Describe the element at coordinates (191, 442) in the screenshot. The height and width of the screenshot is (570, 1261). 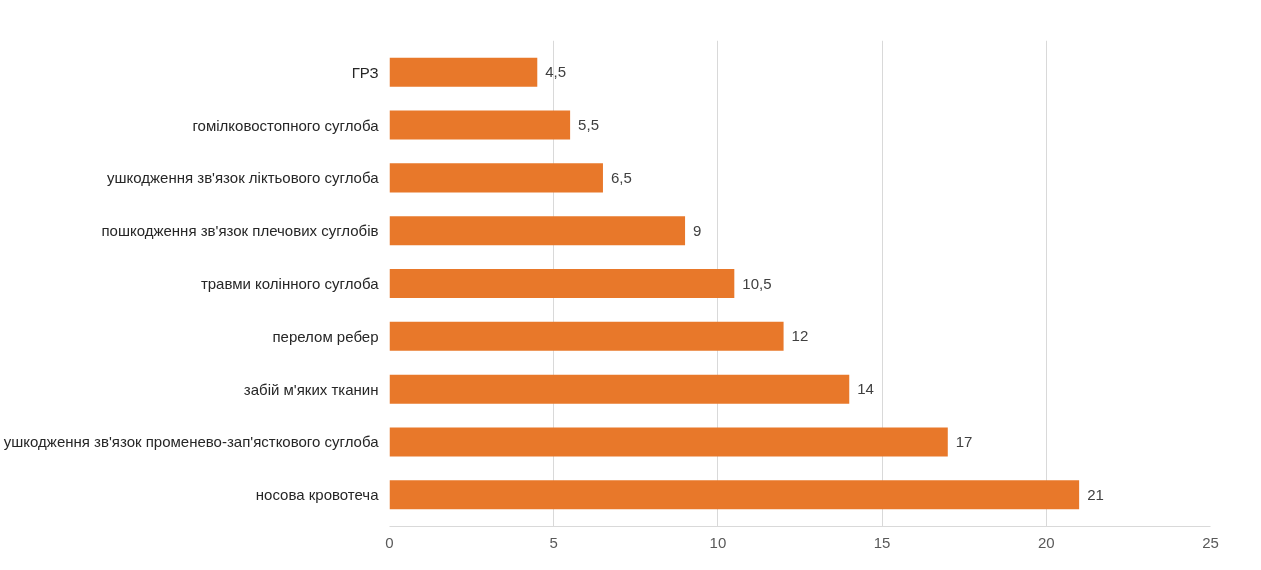
I see `y-tick-label: ушкодження зв'язок променево-зап'ясткового суглоба` at that location.